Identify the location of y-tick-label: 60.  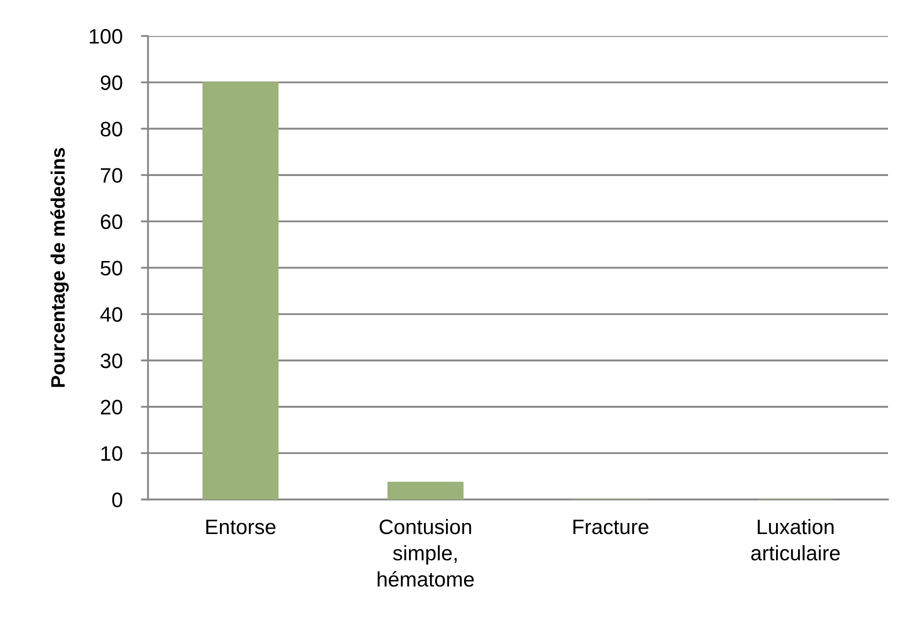
(111, 222).